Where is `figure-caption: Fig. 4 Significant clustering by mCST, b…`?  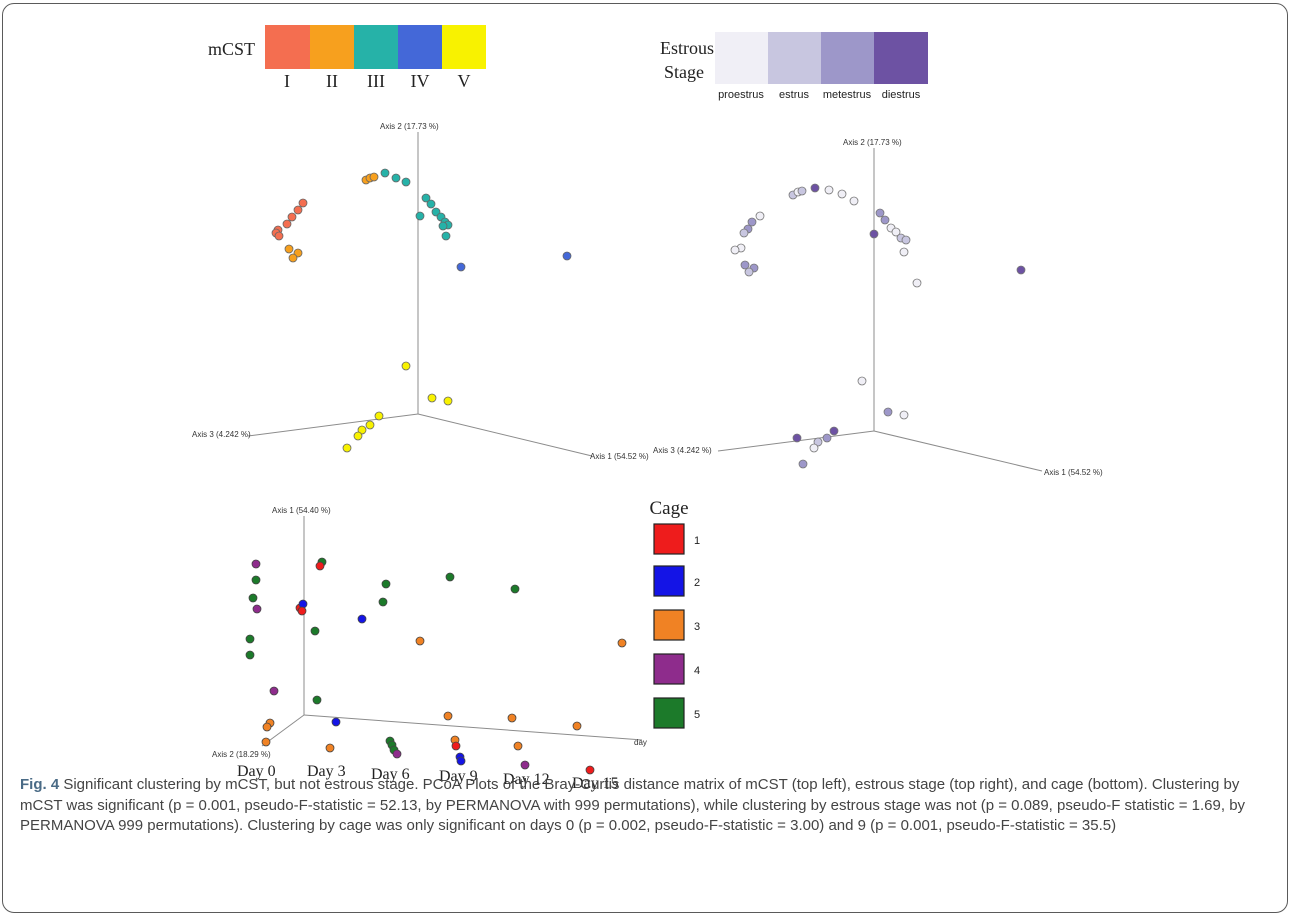 figure-caption: Fig. 4 Significant clustering by mCST, b… is located at coordinates (651, 806).